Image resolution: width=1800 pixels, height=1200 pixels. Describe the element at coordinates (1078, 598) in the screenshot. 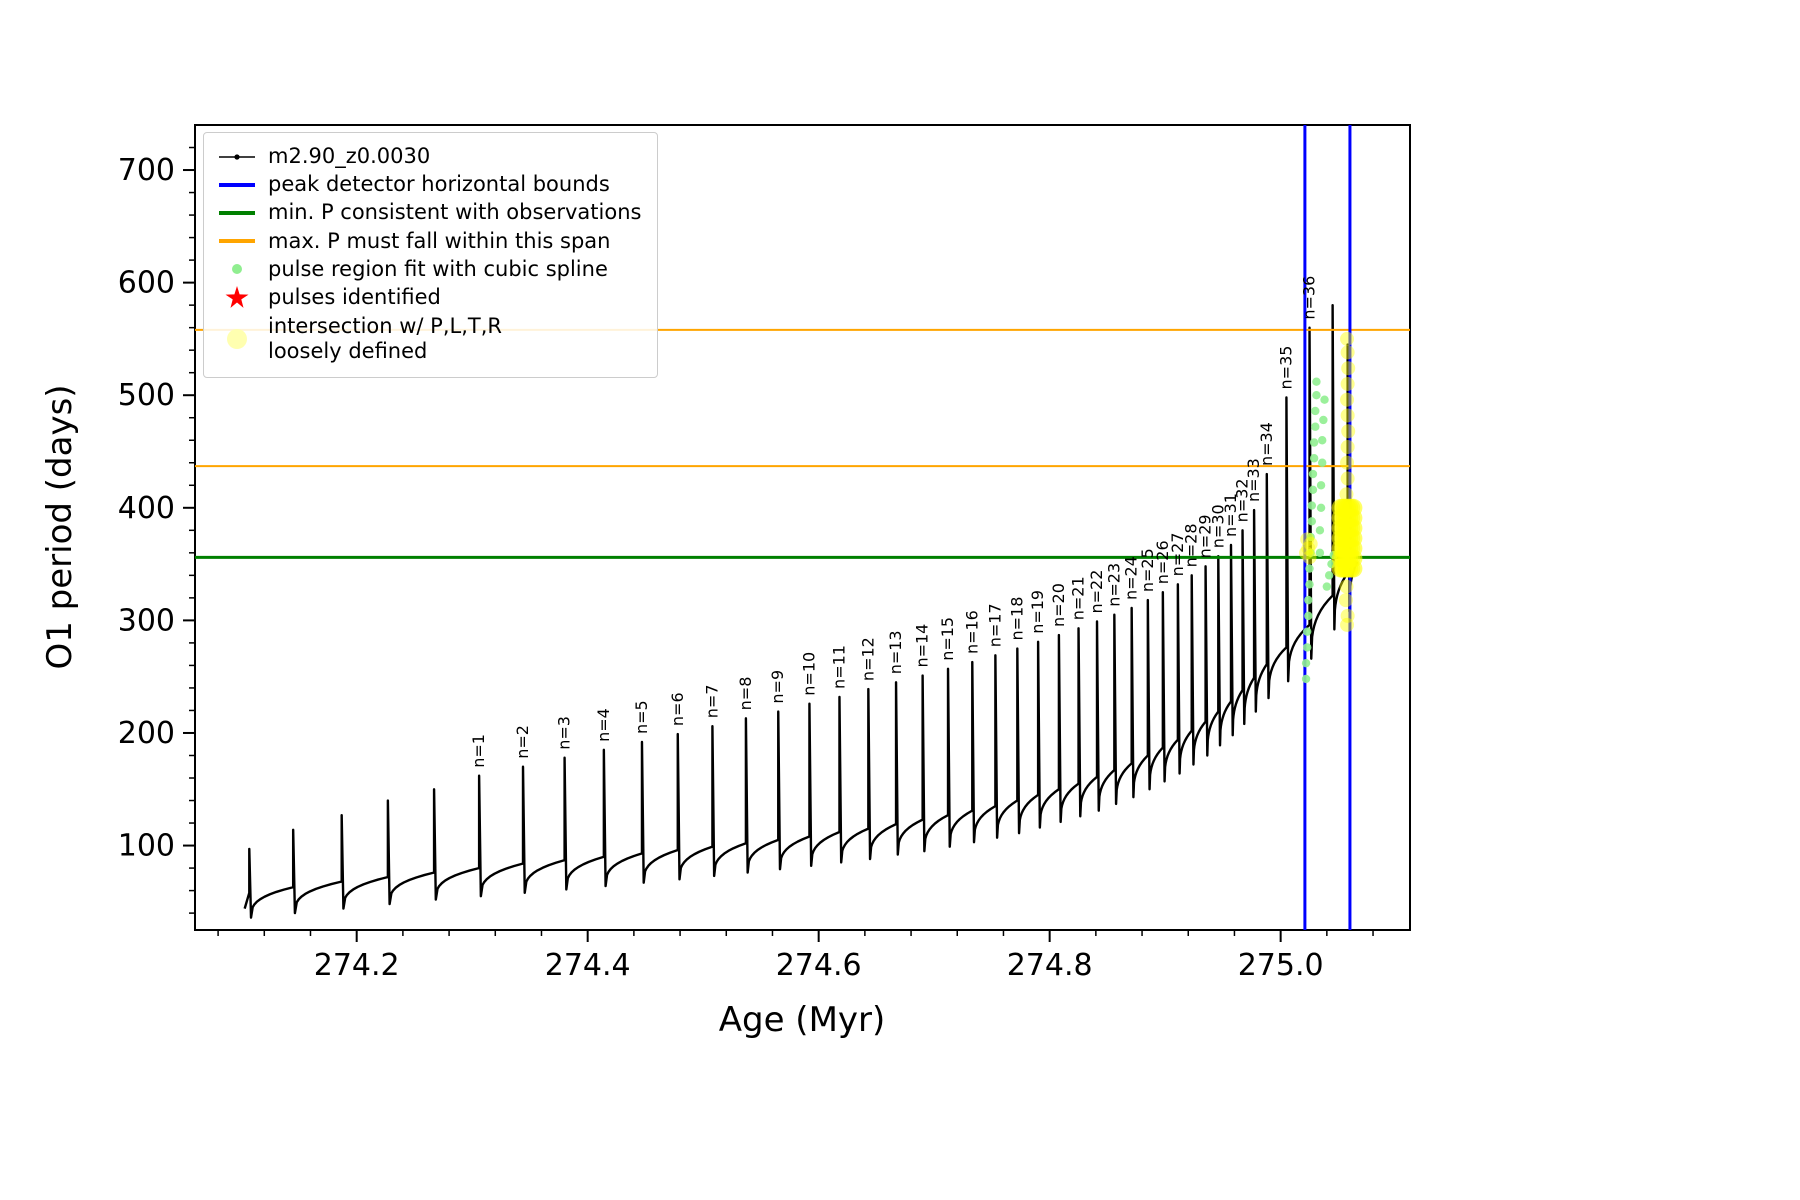

I see `pulse-number-label: n=21` at that location.